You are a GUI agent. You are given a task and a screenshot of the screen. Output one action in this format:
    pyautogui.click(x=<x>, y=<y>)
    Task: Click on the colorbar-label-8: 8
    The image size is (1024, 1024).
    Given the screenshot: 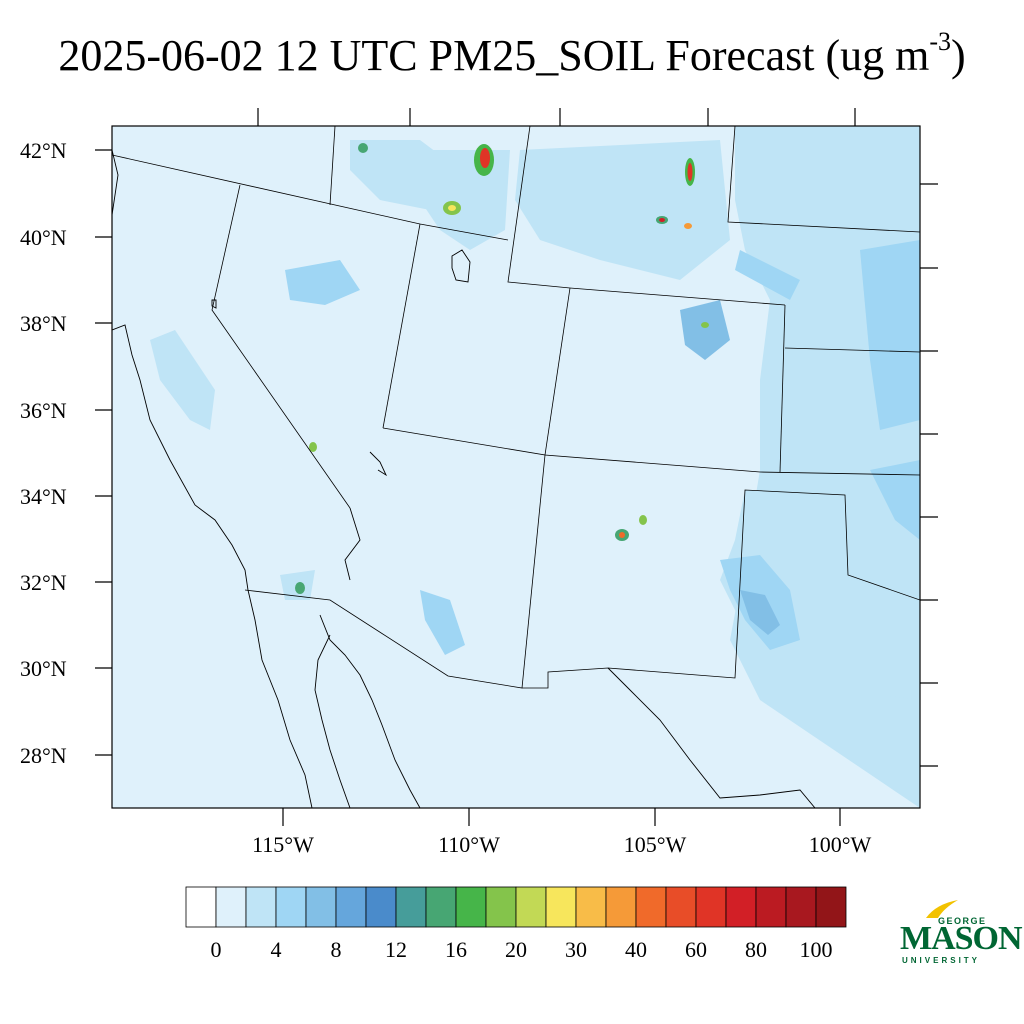 What is the action you would take?
    pyautogui.click(x=336, y=949)
    